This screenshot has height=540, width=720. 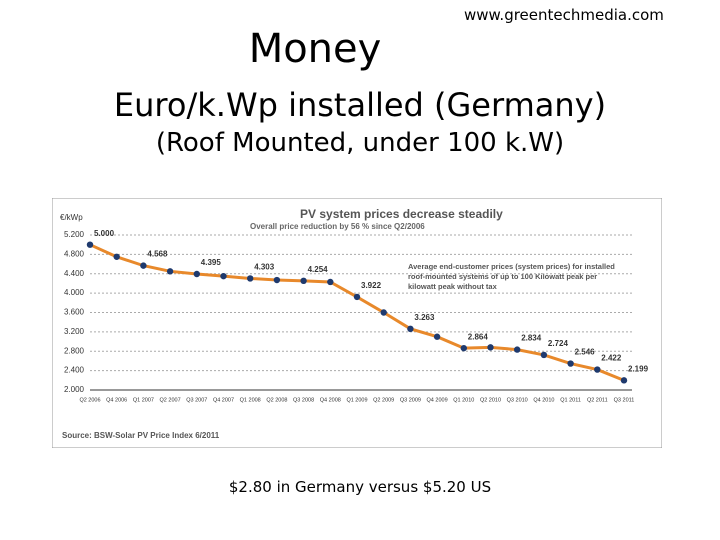 I want to click on y-tick-label: 5.200, so click(x=74, y=234).